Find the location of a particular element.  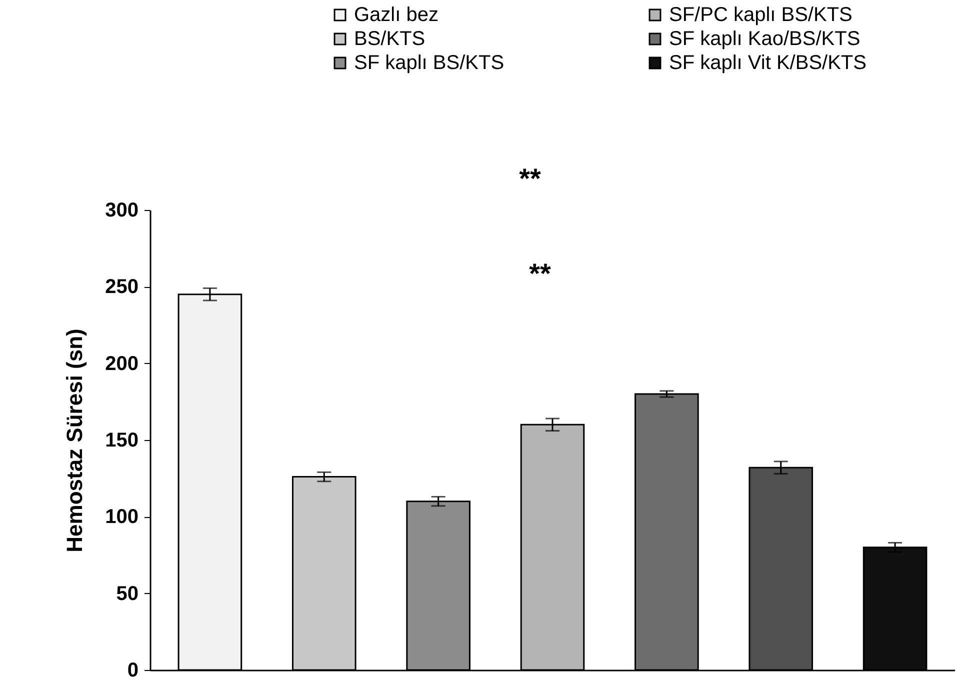

legend-label: BS/KTS is located at coordinates (390, 39).